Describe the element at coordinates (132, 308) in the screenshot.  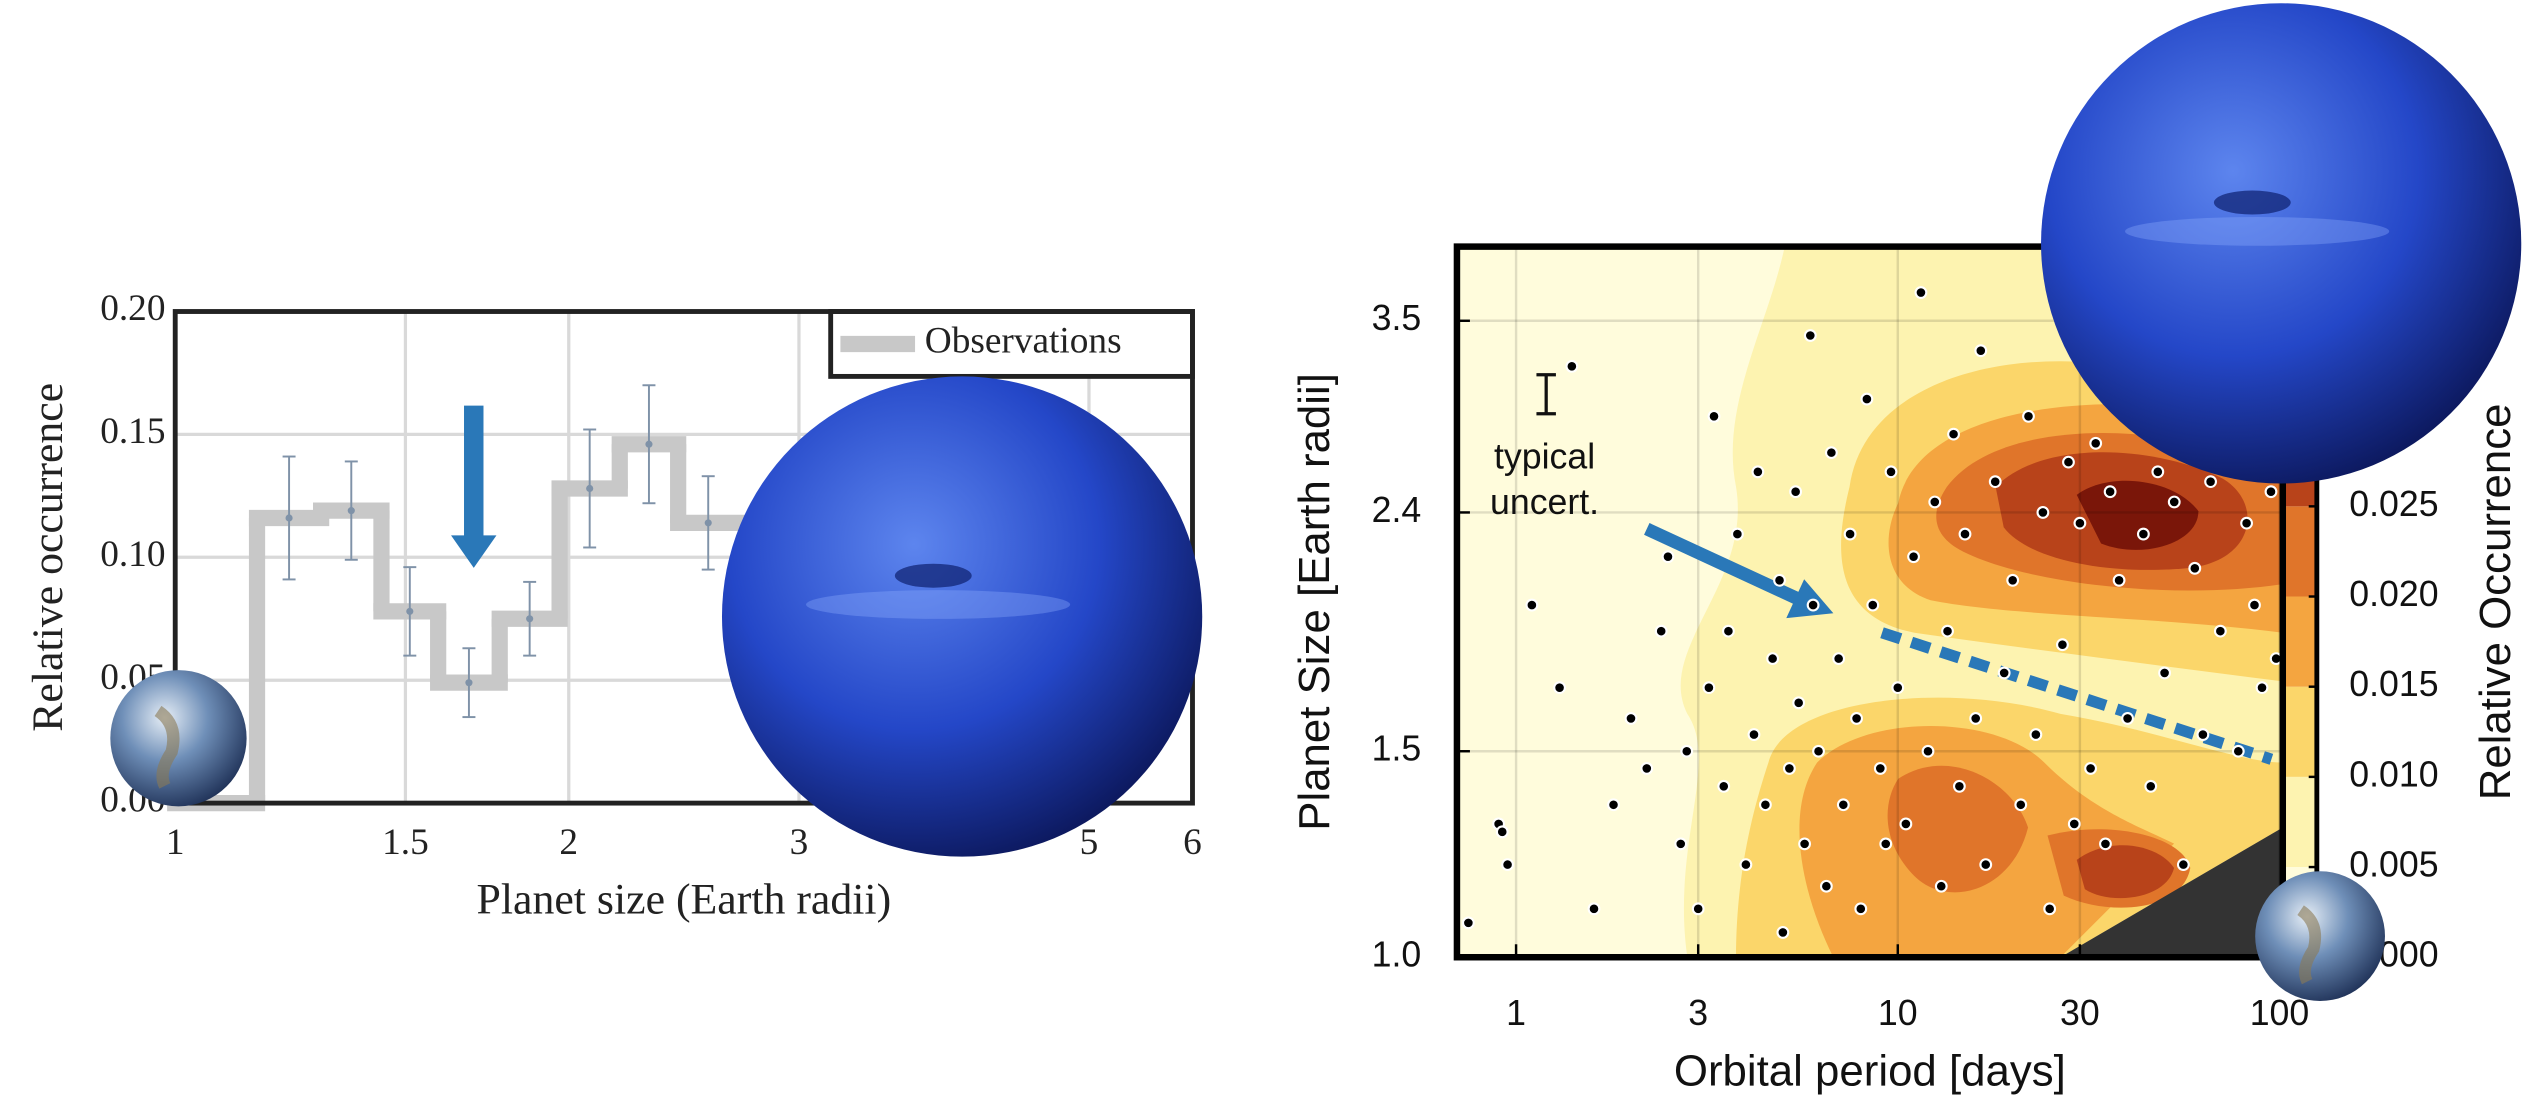
I see `y-tick-label: 0.20` at that location.